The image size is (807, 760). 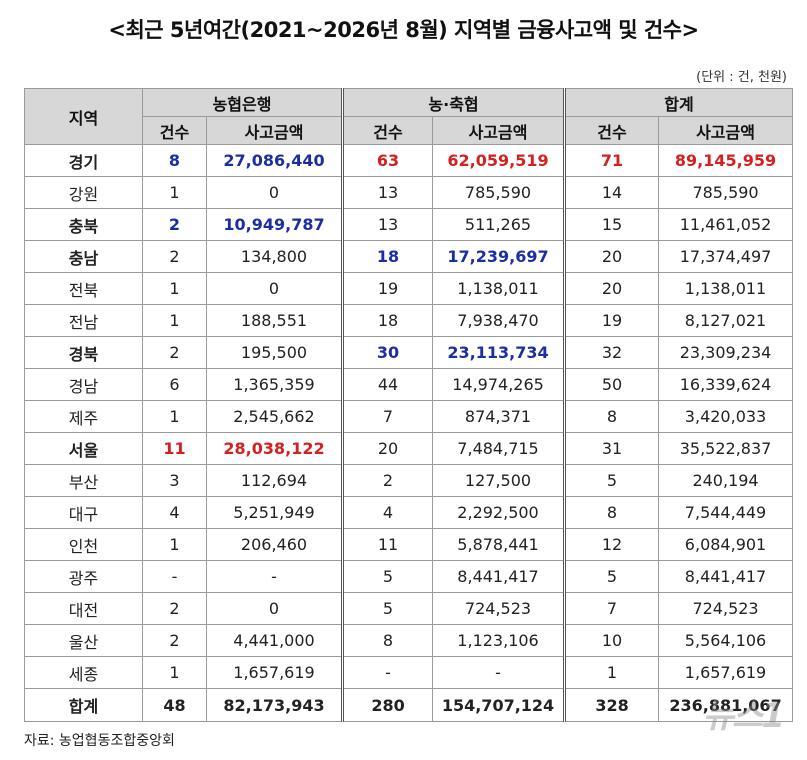 What do you see at coordinates (726, 352) in the screenshot?
I see `amount-cell: 23,309,234` at bounding box center [726, 352].